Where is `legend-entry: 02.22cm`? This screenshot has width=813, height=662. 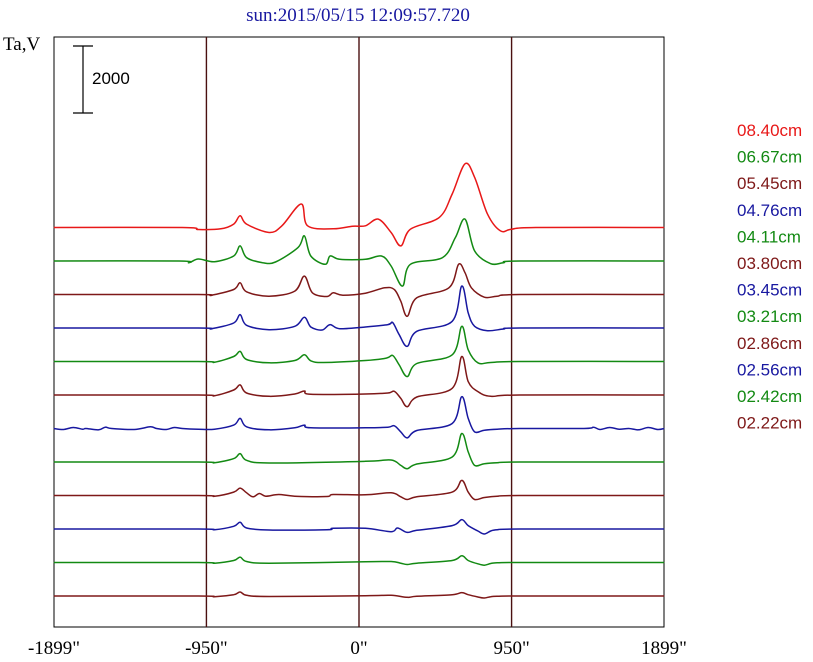
legend-entry: 02.22cm is located at coordinates (769, 423).